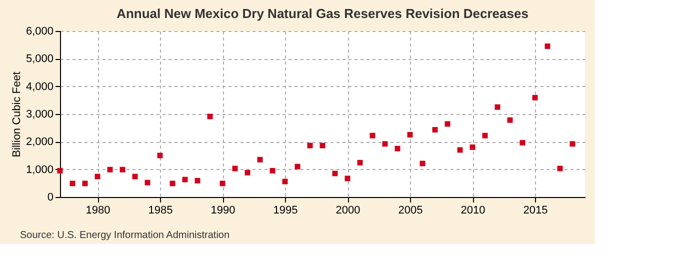  I want to click on x-tick-label: 1995, so click(285, 210).